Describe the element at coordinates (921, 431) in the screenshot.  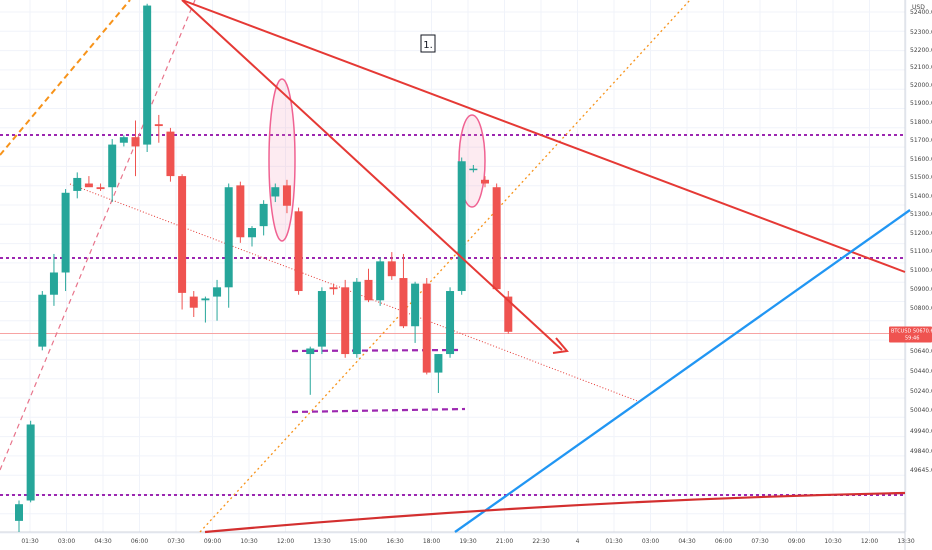
I see `y-tick-label: 49940.00` at that location.